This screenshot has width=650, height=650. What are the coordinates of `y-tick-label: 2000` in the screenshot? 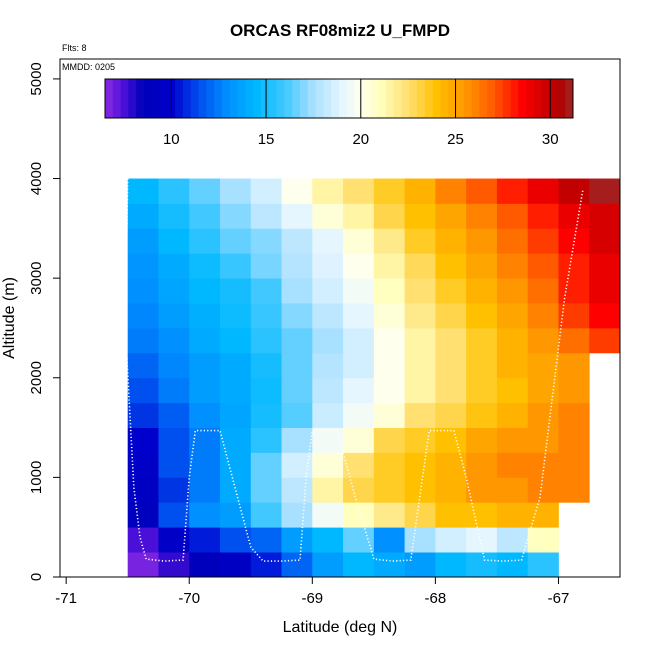 It's located at (36, 377).